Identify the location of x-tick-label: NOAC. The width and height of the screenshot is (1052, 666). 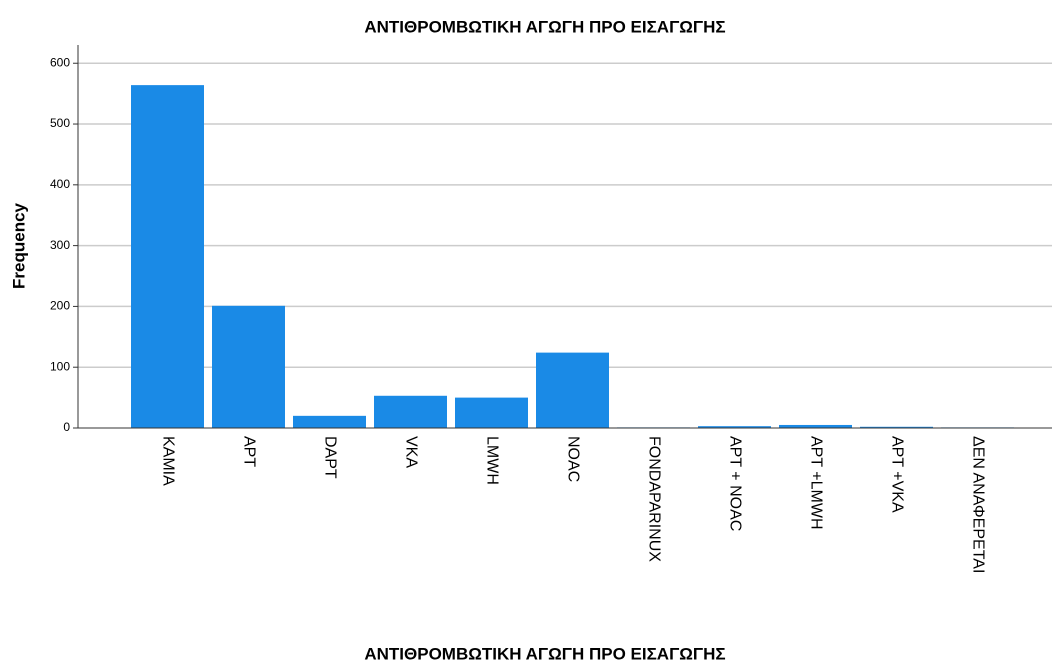
(572, 459).